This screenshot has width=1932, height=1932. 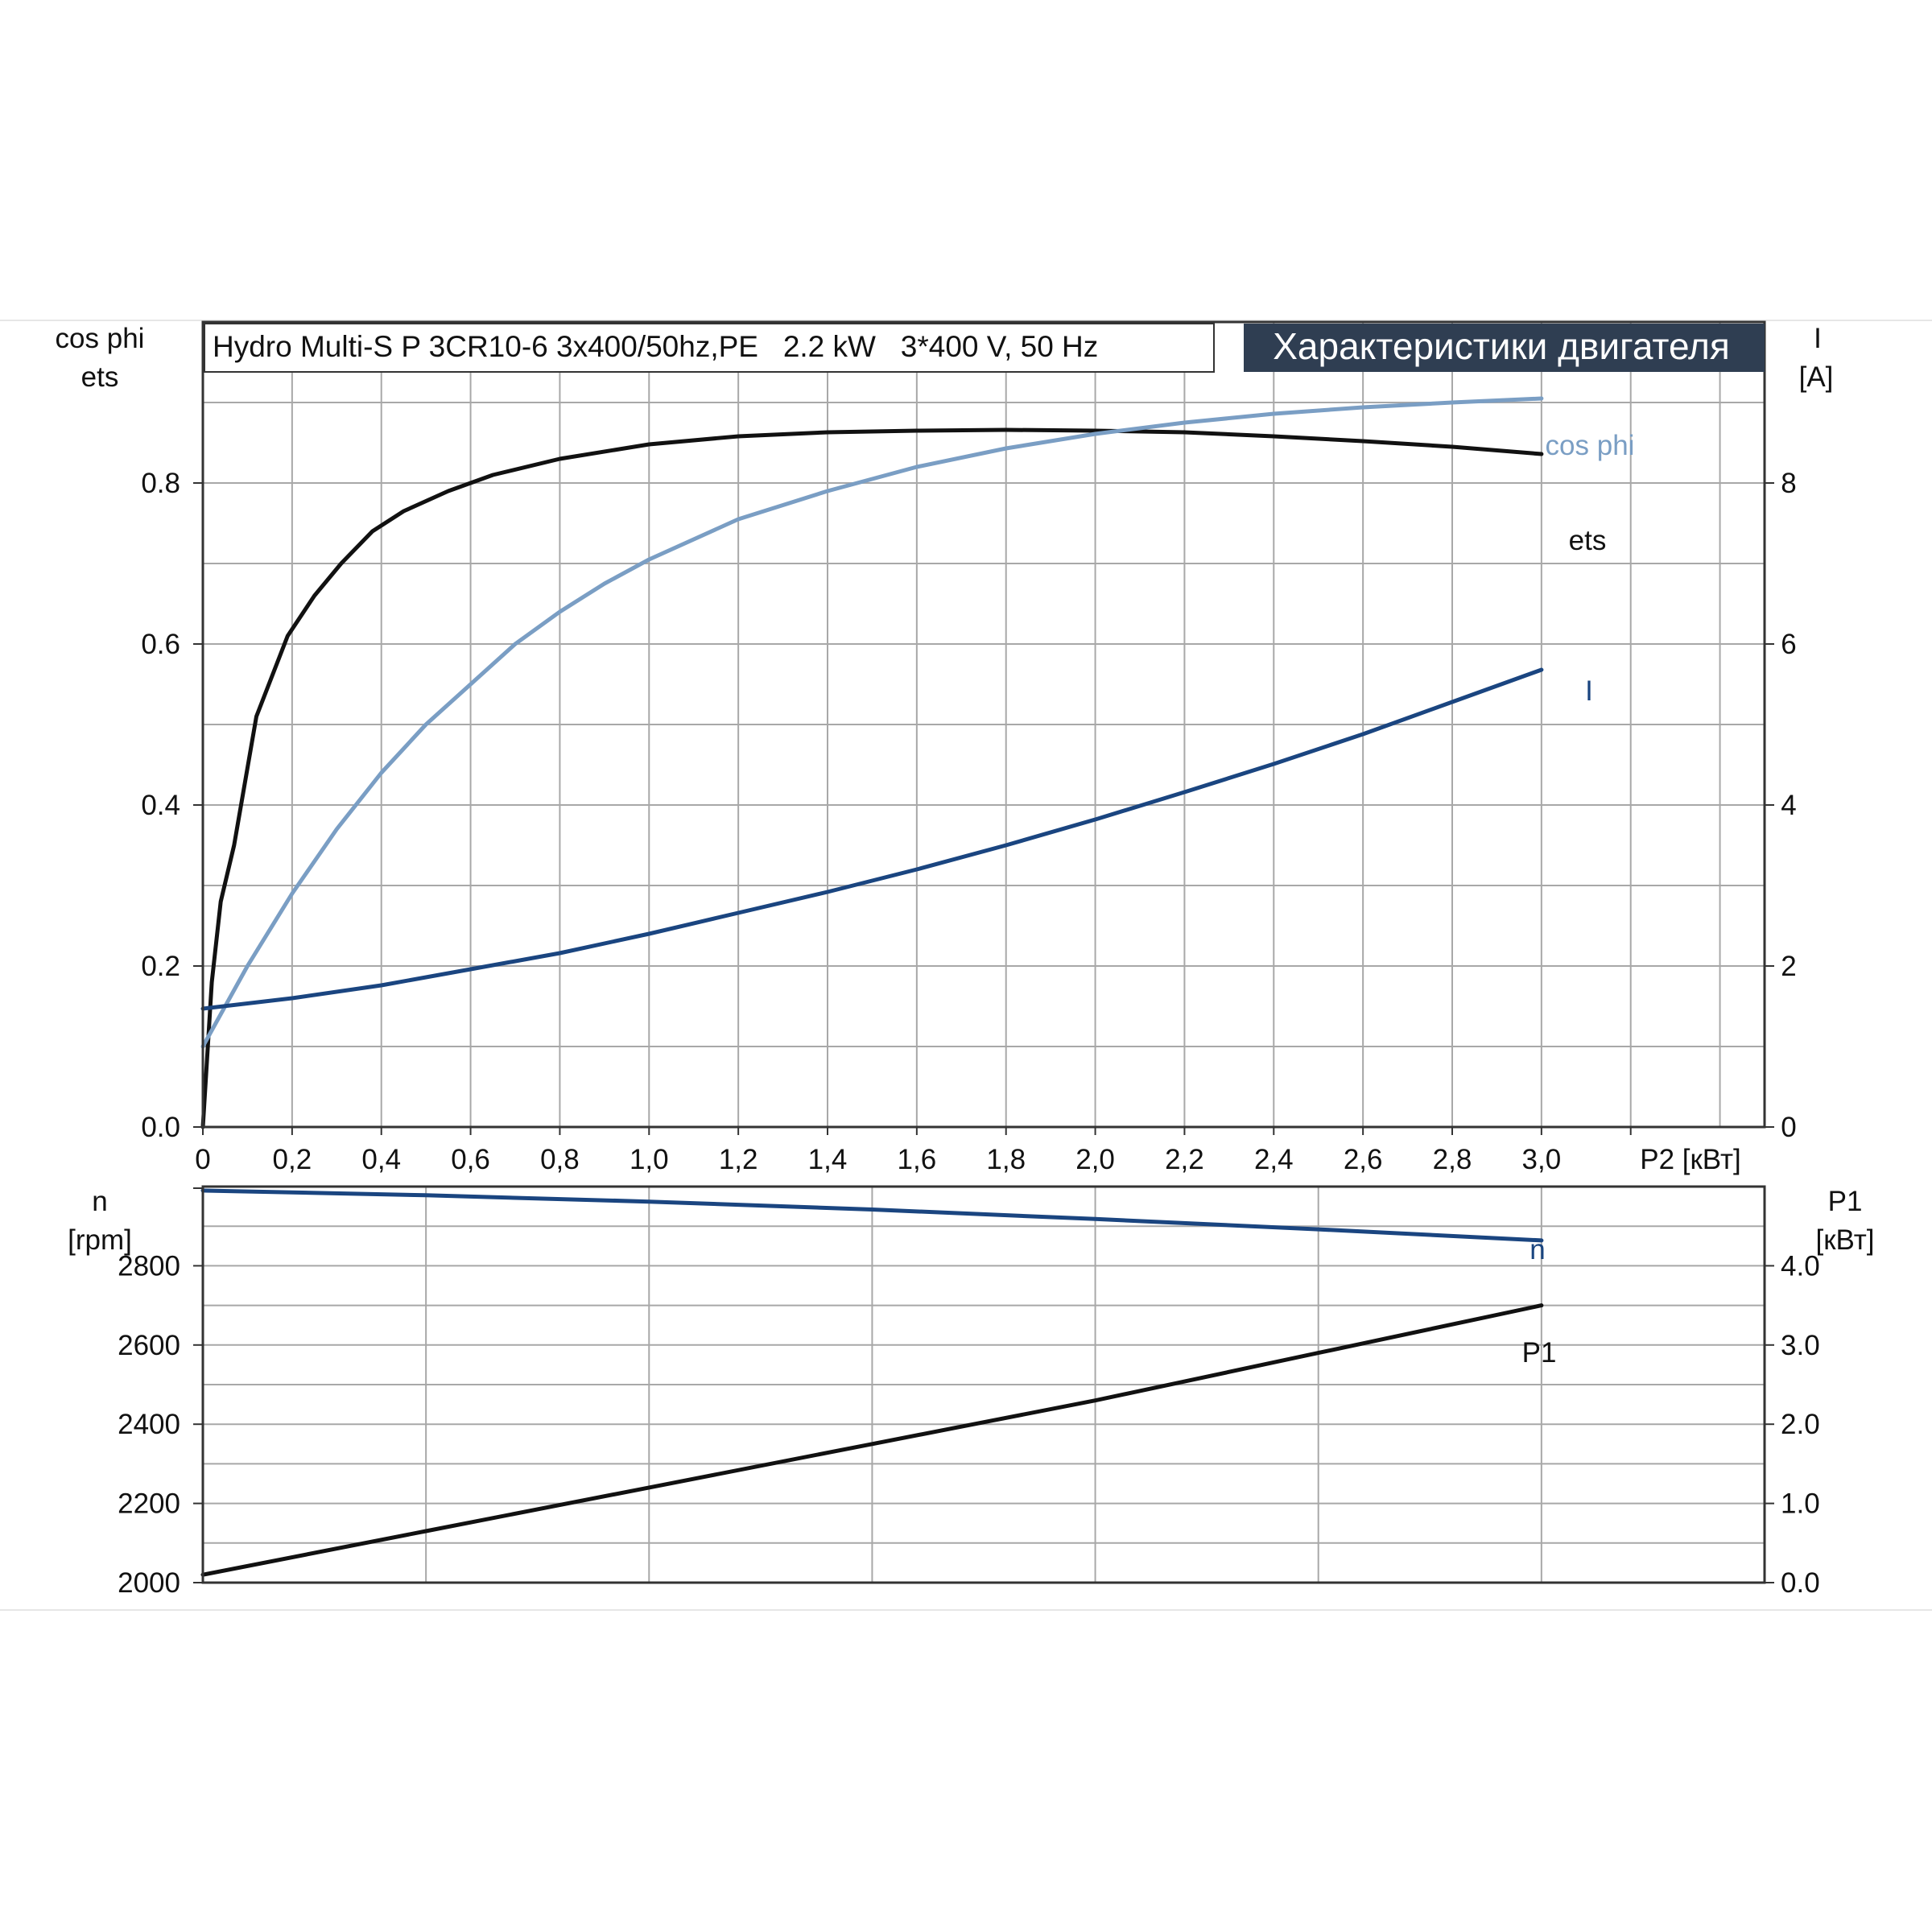 I want to click on series-label-ets: ets, so click(x=1588, y=540).